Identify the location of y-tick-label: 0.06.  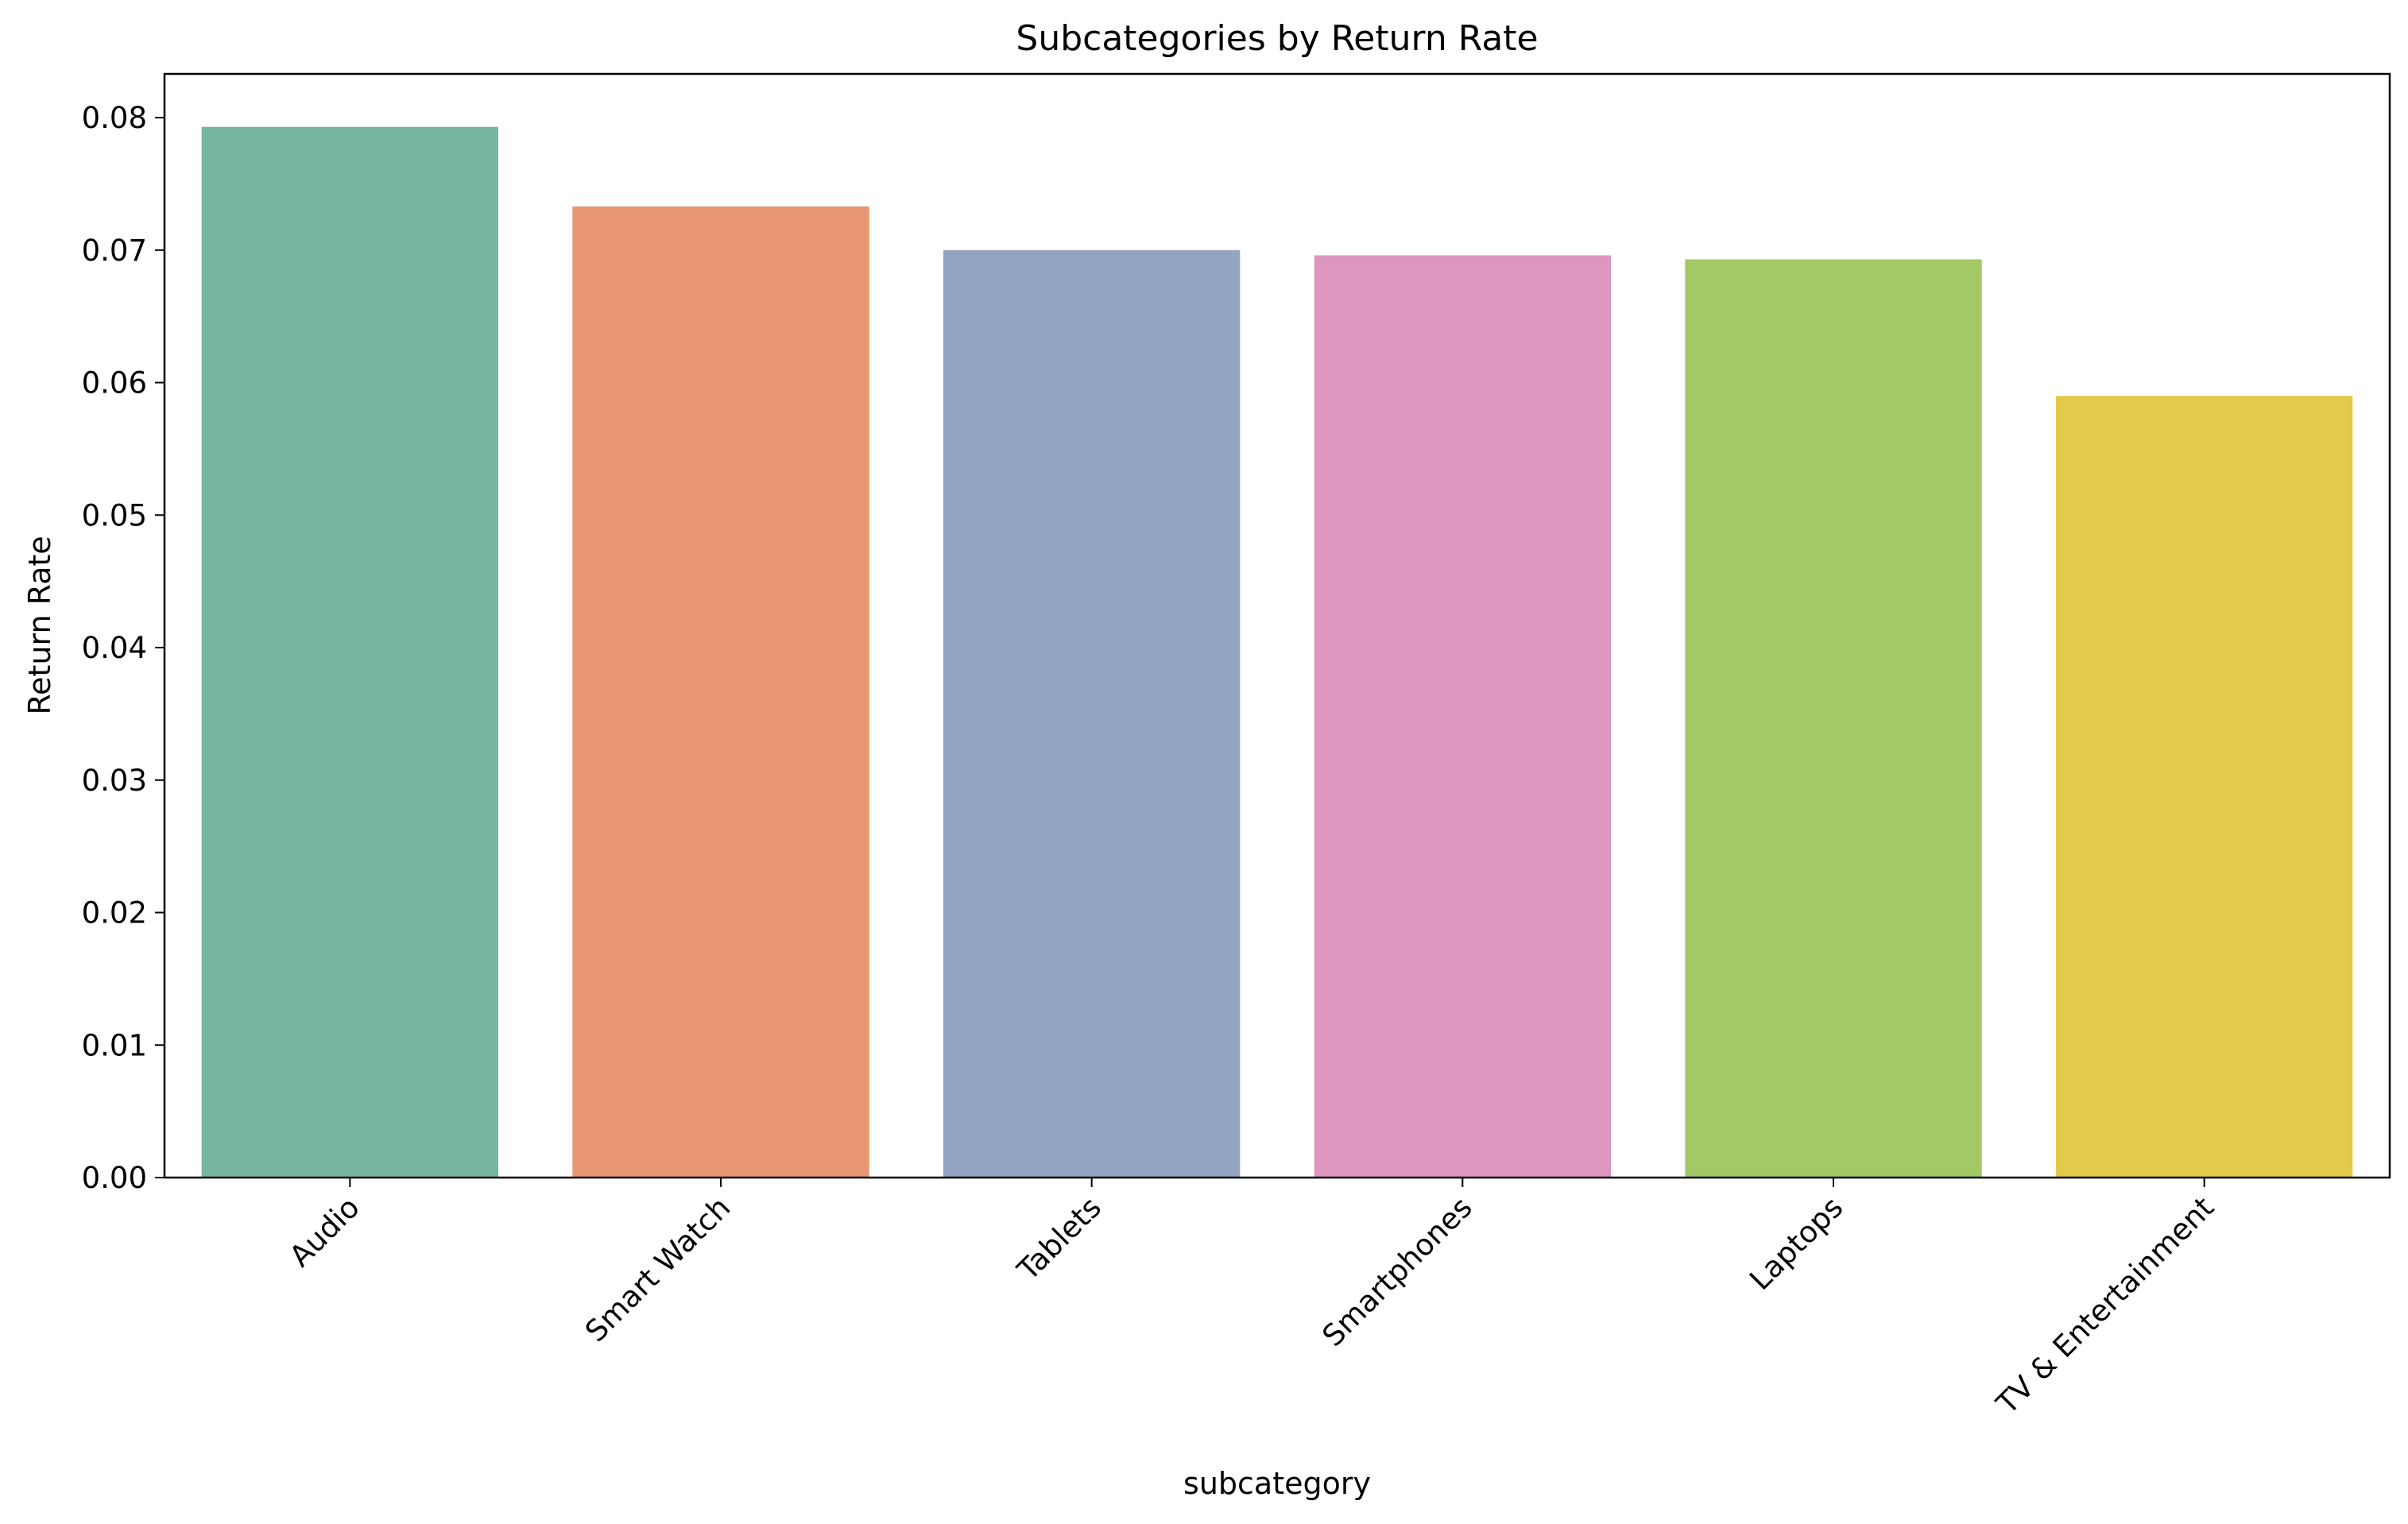
(115, 383).